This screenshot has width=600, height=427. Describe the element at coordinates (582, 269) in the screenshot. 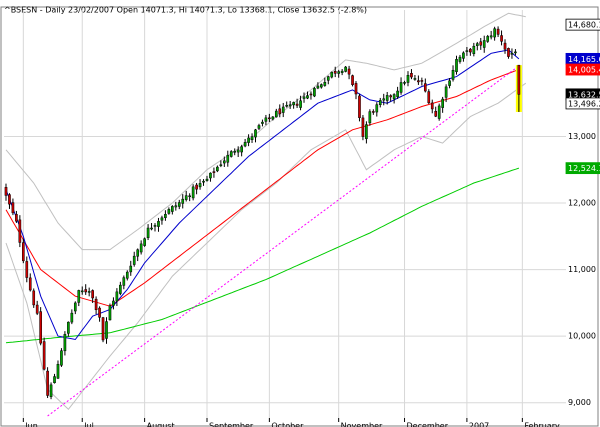

I see `y-axis: 9,000 10,000 11,000 12,000 13,000` at that location.